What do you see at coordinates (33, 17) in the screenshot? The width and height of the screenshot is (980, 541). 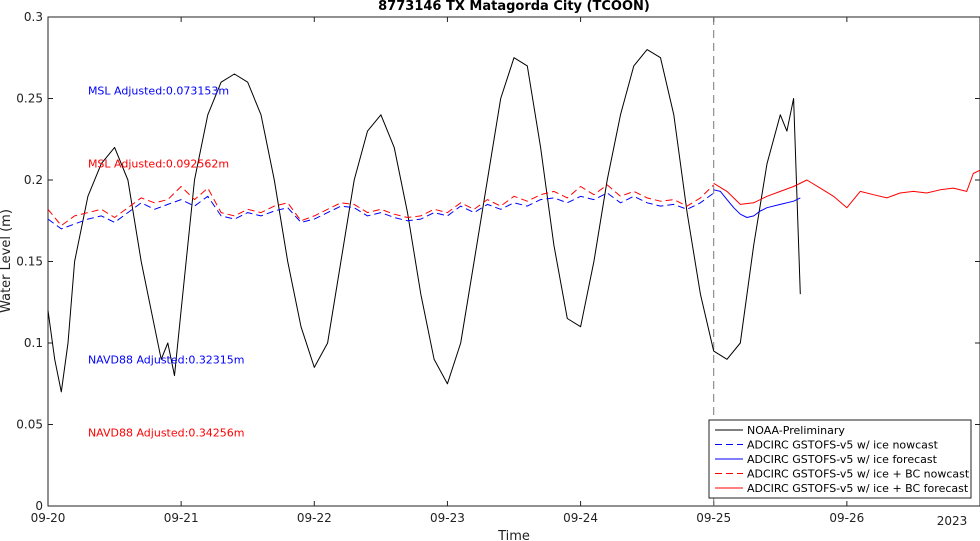 I see `y-tick-label: 0.3` at bounding box center [33, 17].